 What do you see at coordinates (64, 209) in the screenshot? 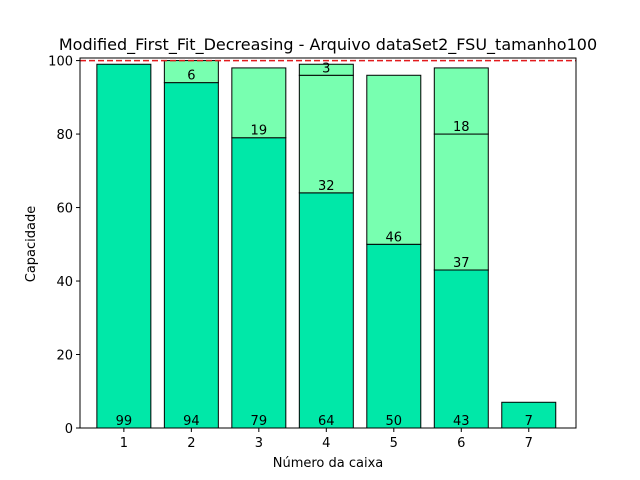
I see `y-tick-label: 60` at bounding box center [64, 209].